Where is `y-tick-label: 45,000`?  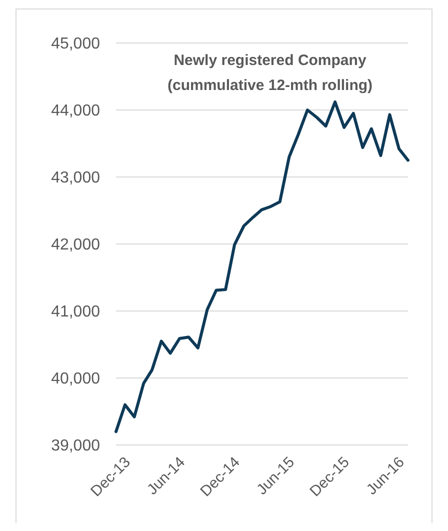
y-tick-label: 45,000 is located at coordinates (75, 44).